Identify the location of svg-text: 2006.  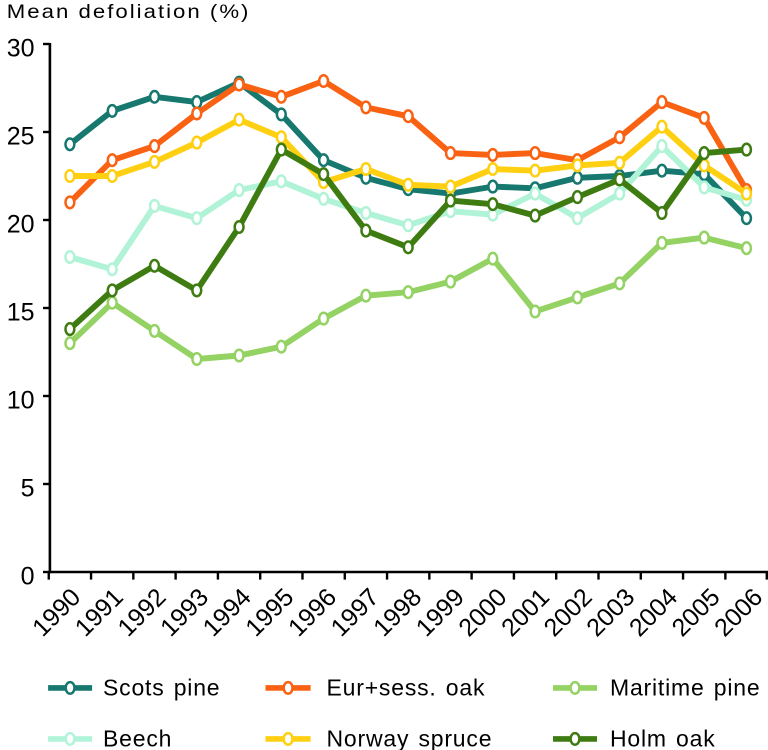
(738, 612).